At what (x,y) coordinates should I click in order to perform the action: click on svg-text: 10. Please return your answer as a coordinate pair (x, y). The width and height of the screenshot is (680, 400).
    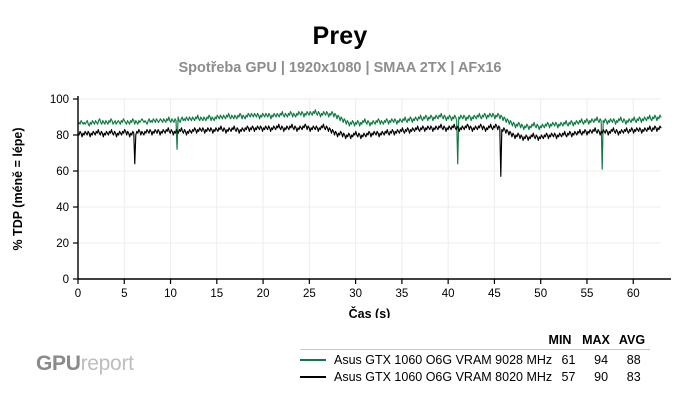
    Looking at the image, I should click on (170, 294).